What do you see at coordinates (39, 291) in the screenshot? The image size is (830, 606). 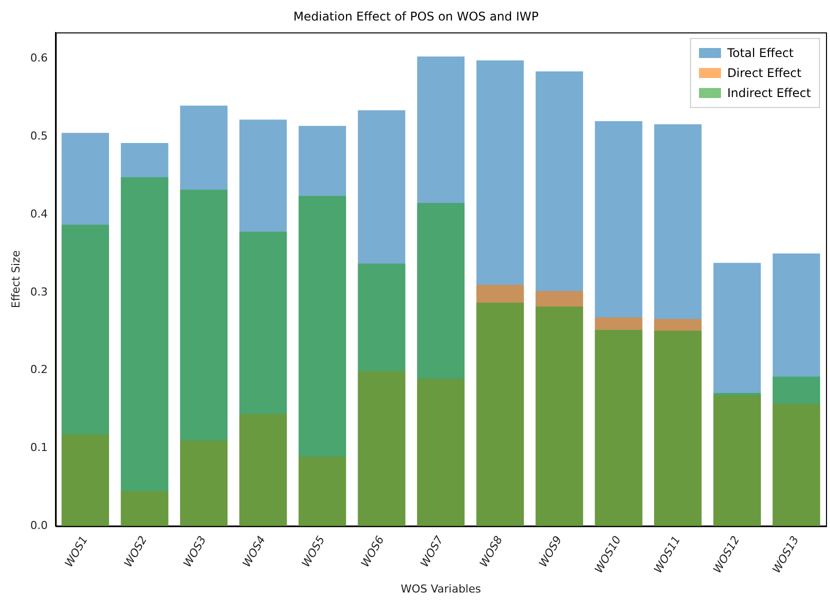 I see `y-tick-label: 0.3` at bounding box center [39, 291].